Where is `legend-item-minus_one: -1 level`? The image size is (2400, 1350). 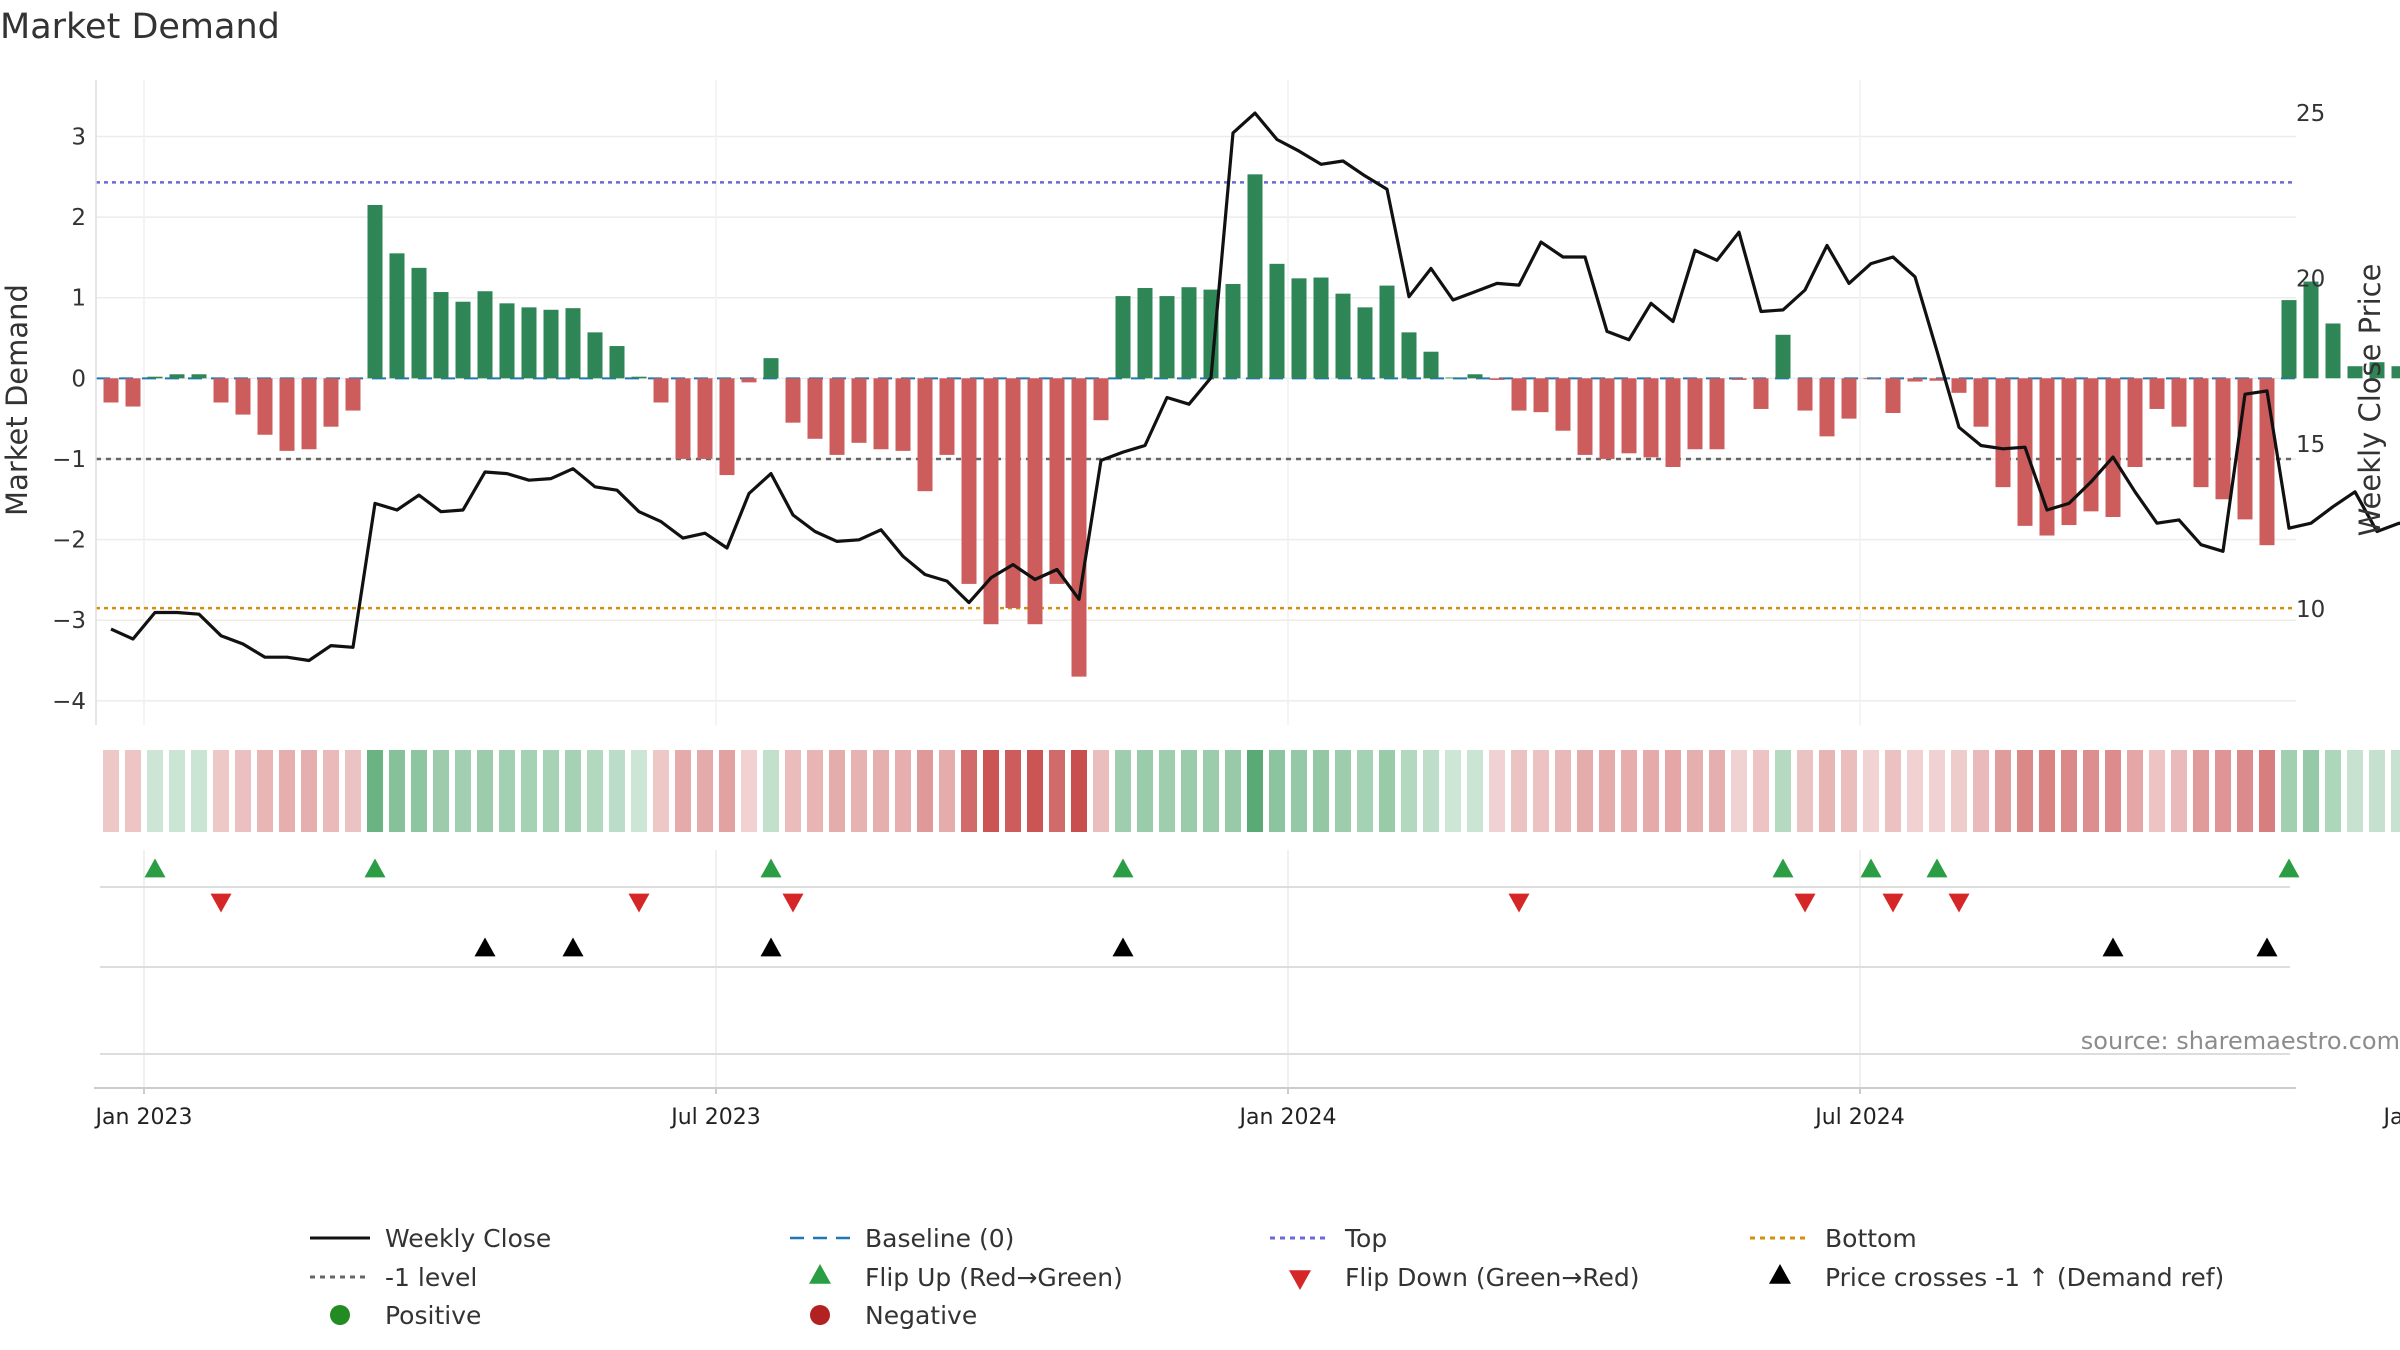
legend-item-minus_one: -1 level is located at coordinates (393, 1277).